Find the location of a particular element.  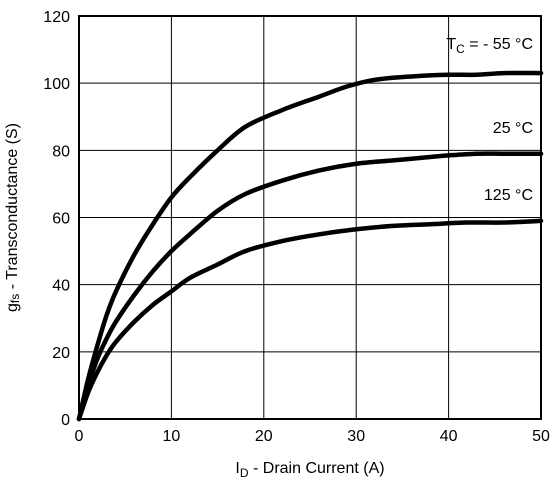

x-tick-label: 40 is located at coordinates (449, 436).